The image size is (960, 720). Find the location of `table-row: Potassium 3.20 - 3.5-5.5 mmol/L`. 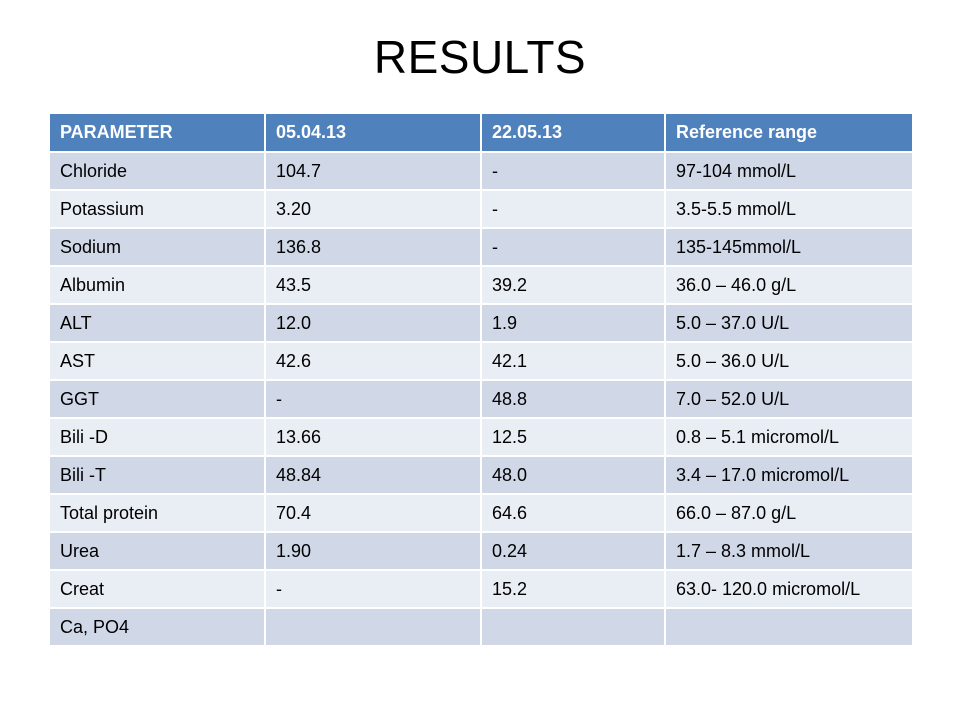

table-row: Potassium 3.20 - 3.5-5.5 mmol/L is located at coordinates (481, 209).